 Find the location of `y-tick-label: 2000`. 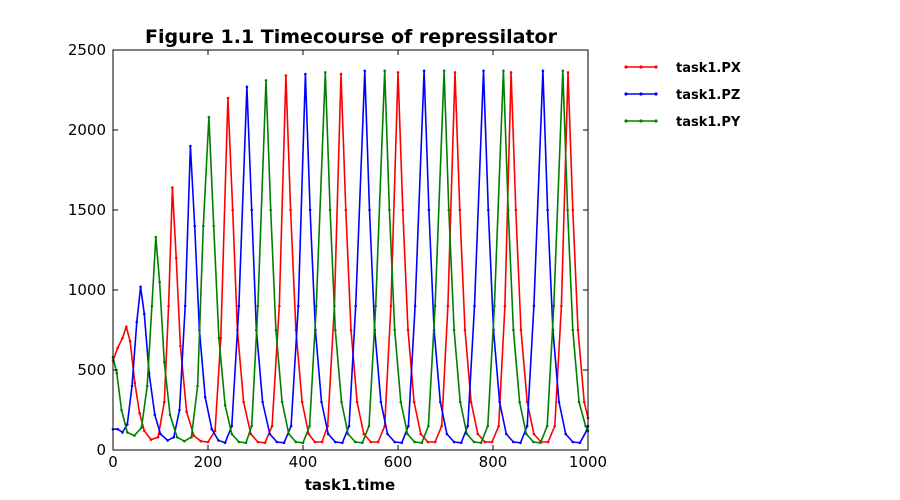

y-tick-label: 2000 is located at coordinates (87, 130).